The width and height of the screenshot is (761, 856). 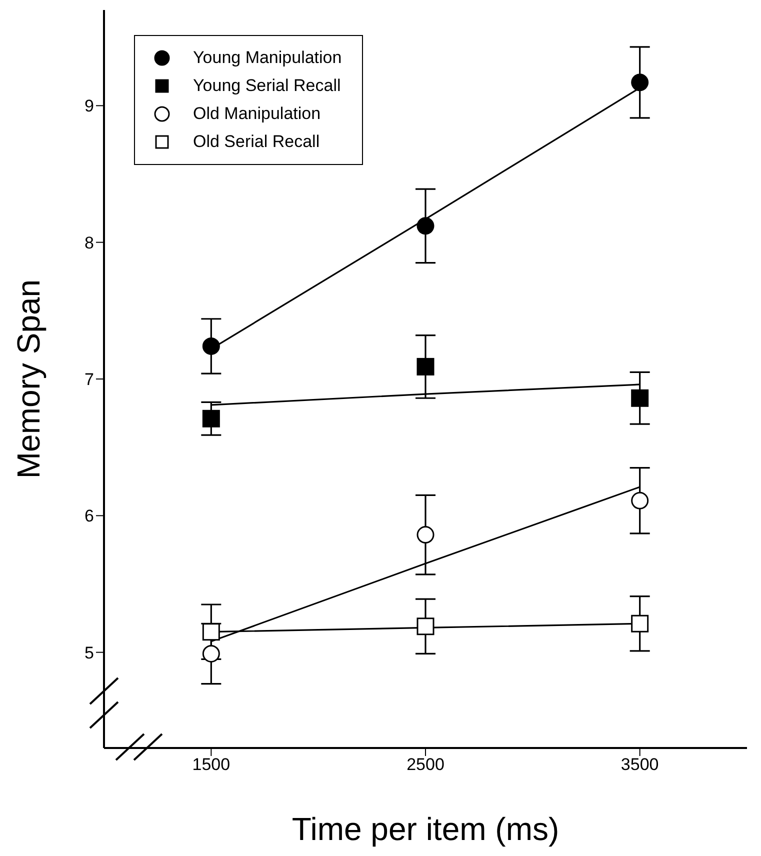 What do you see at coordinates (89, 516) in the screenshot?
I see `y-tick-label: 6` at bounding box center [89, 516].